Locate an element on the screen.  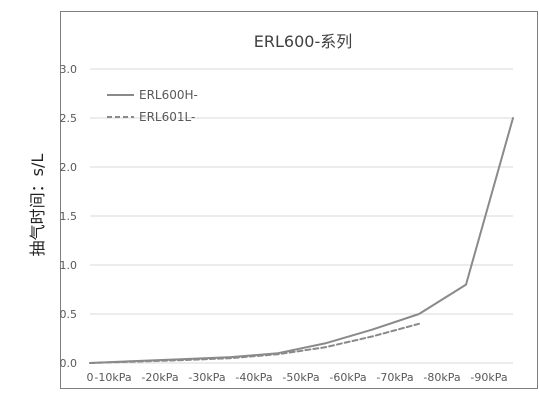
x-tick-label: -90kPa is located at coordinates (488, 377).